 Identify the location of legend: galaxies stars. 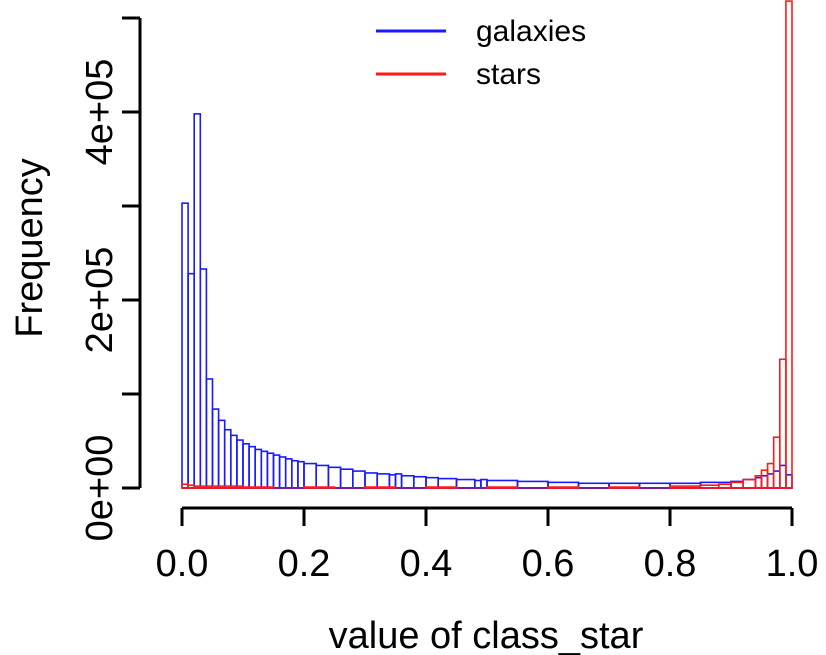
(481, 53).